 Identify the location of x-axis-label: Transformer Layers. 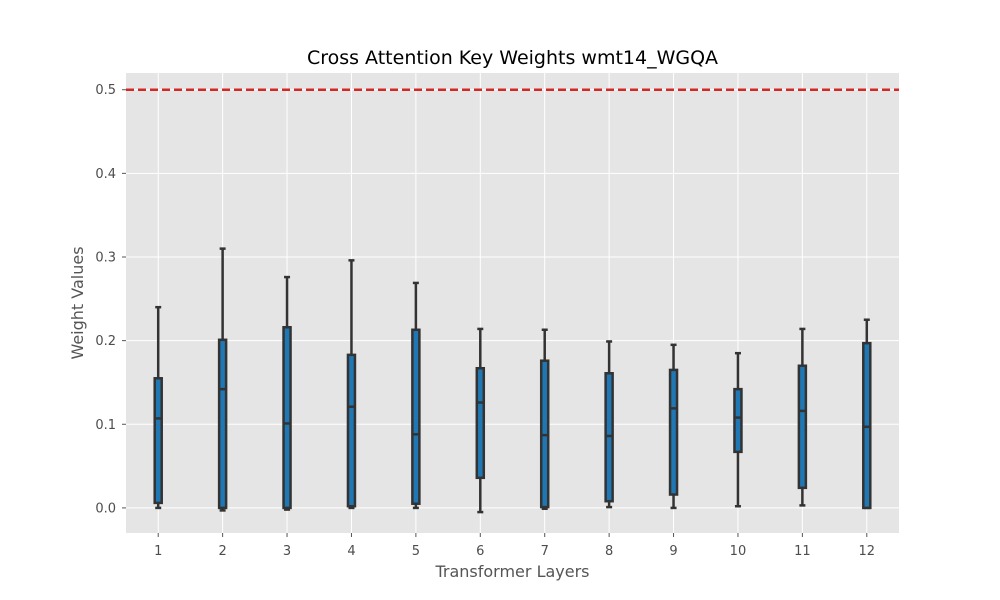
(511, 571).